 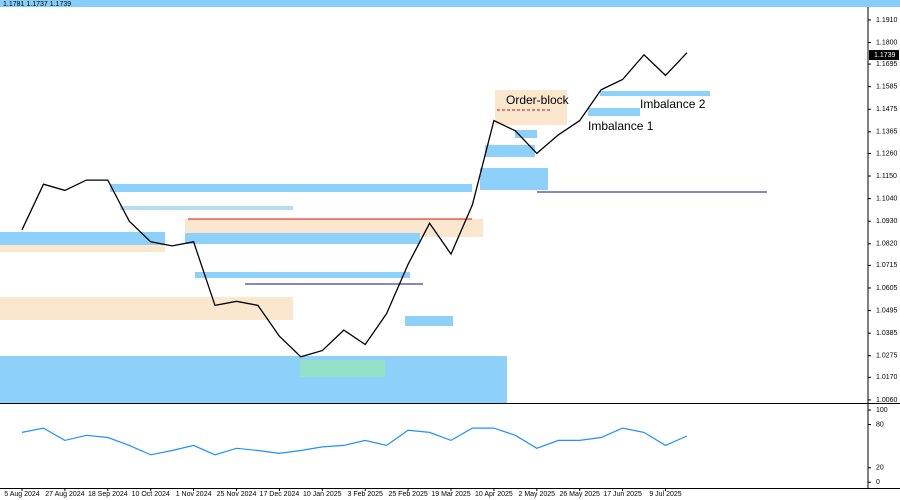 What do you see at coordinates (887, 64) in the screenshot?
I see `y-tick-label: 1.1695` at bounding box center [887, 64].